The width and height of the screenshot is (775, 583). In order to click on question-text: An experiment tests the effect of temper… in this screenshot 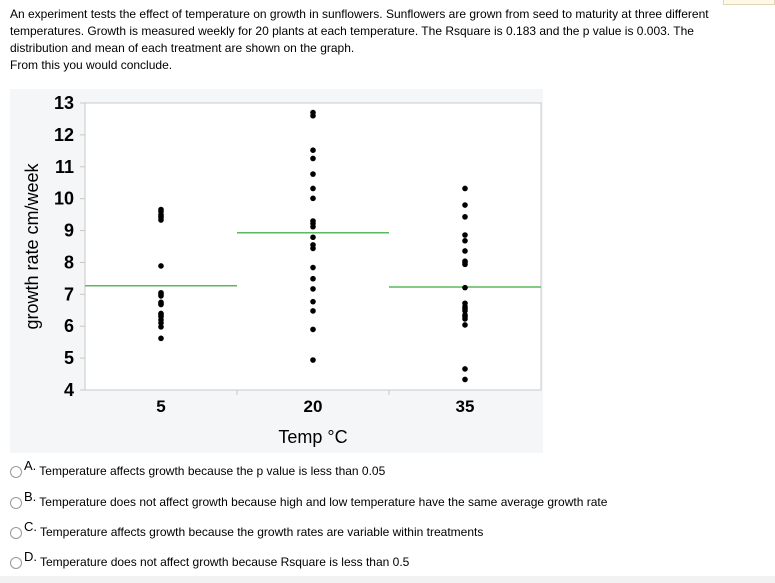, I will do `click(375, 40)`.